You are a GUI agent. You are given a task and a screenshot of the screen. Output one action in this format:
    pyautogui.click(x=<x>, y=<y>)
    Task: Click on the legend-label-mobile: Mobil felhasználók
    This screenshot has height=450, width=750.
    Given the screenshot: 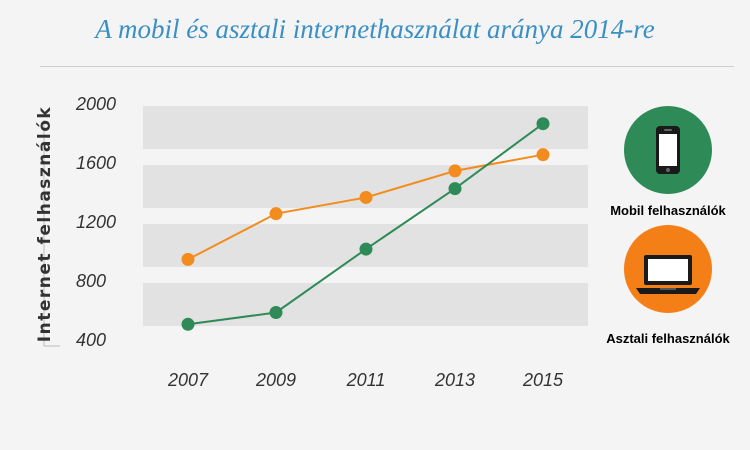 What is the action you would take?
    pyautogui.click(x=668, y=210)
    